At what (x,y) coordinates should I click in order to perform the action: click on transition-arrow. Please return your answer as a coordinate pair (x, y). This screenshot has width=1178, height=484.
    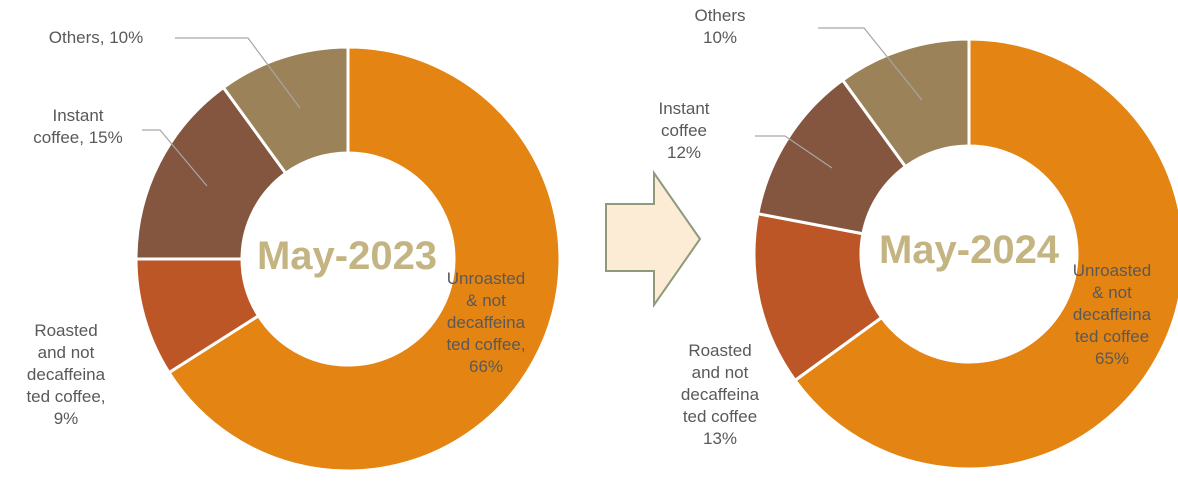
    Looking at the image, I should click on (653, 239).